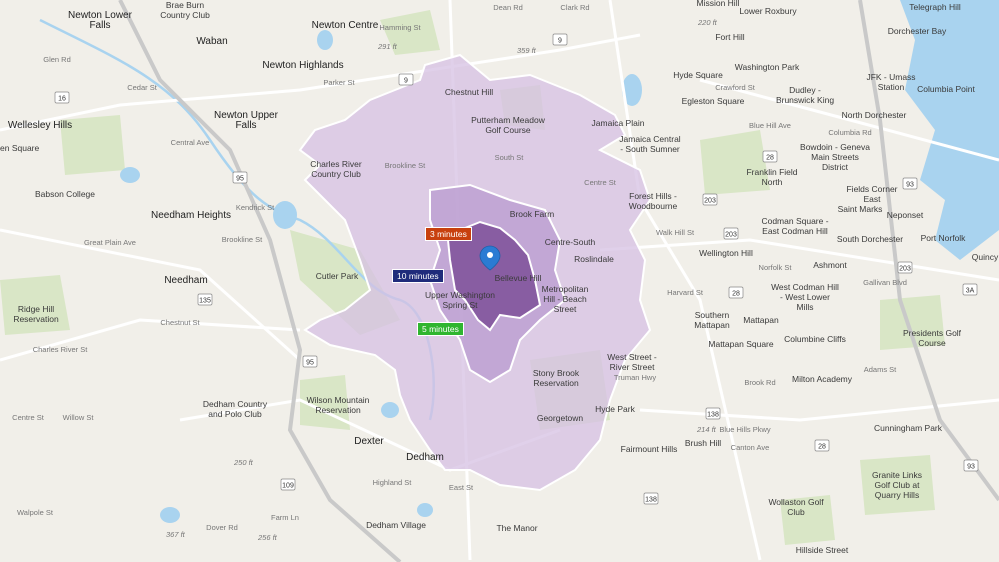  I want to click on place-label: Granite Links Golf Club at Quarry Hills, so click(897, 485).